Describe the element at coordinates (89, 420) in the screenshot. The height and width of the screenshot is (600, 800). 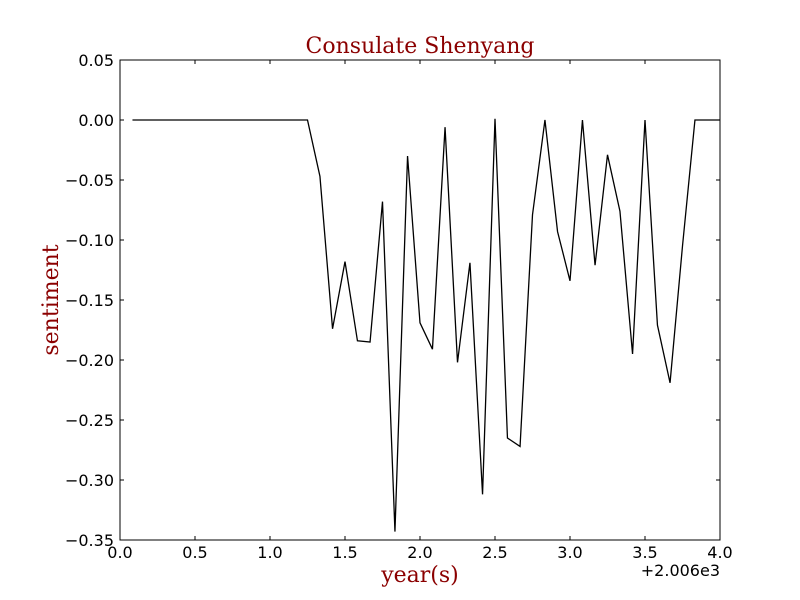
I see `y-tick-label: −0.25` at that location.